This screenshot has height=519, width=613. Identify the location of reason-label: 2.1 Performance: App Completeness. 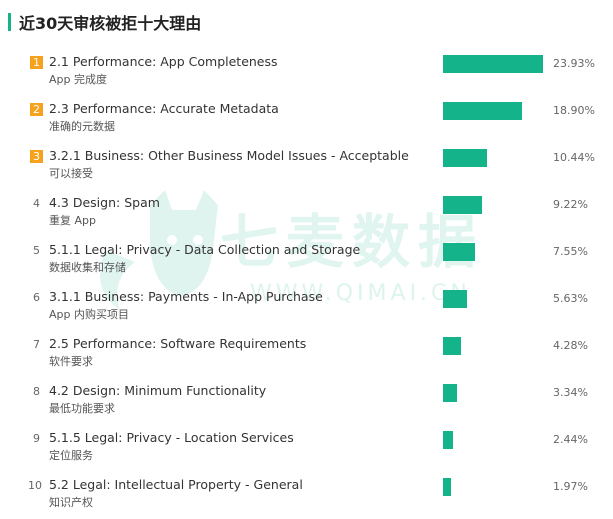
(163, 61).